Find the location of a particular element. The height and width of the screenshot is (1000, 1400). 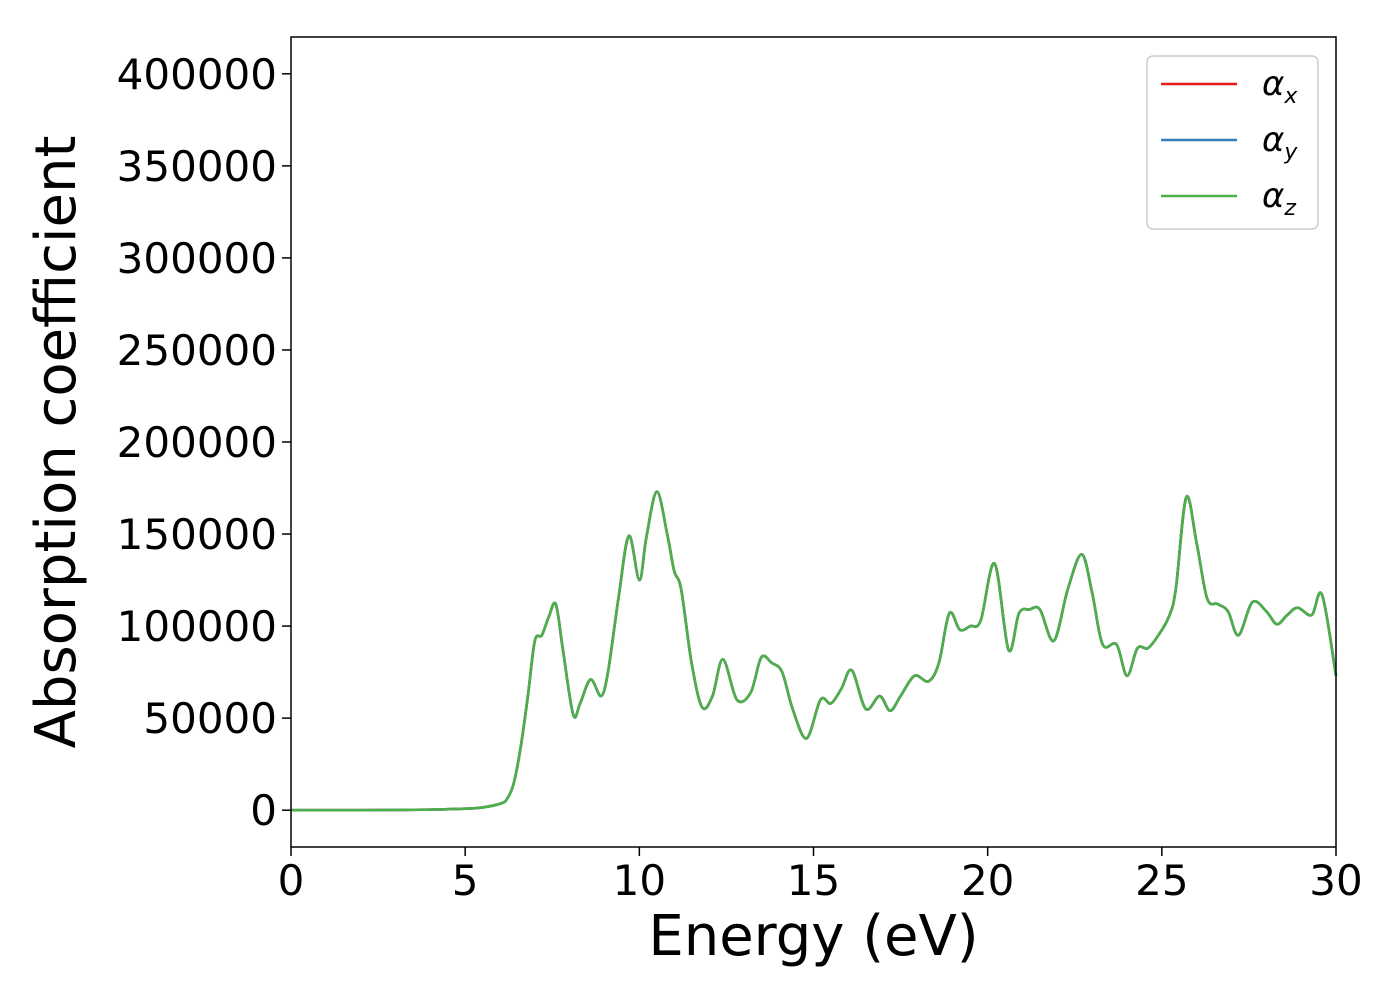

x-tick-label: 30 is located at coordinates (1335, 880).